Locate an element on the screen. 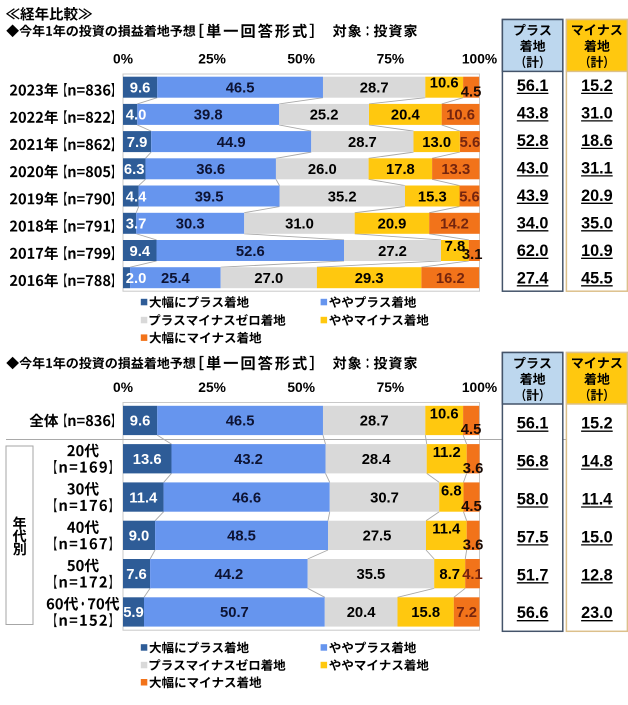 This screenshot has width=628, height=705. svg-text: 27.0 is located at coordinates (268, 279).